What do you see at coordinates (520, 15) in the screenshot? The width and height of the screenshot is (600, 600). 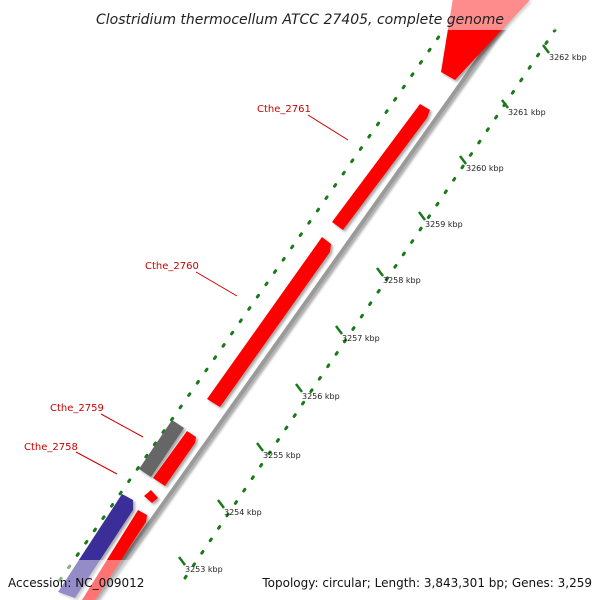 I see `fade-top-right` at bounding box center [520, 15].